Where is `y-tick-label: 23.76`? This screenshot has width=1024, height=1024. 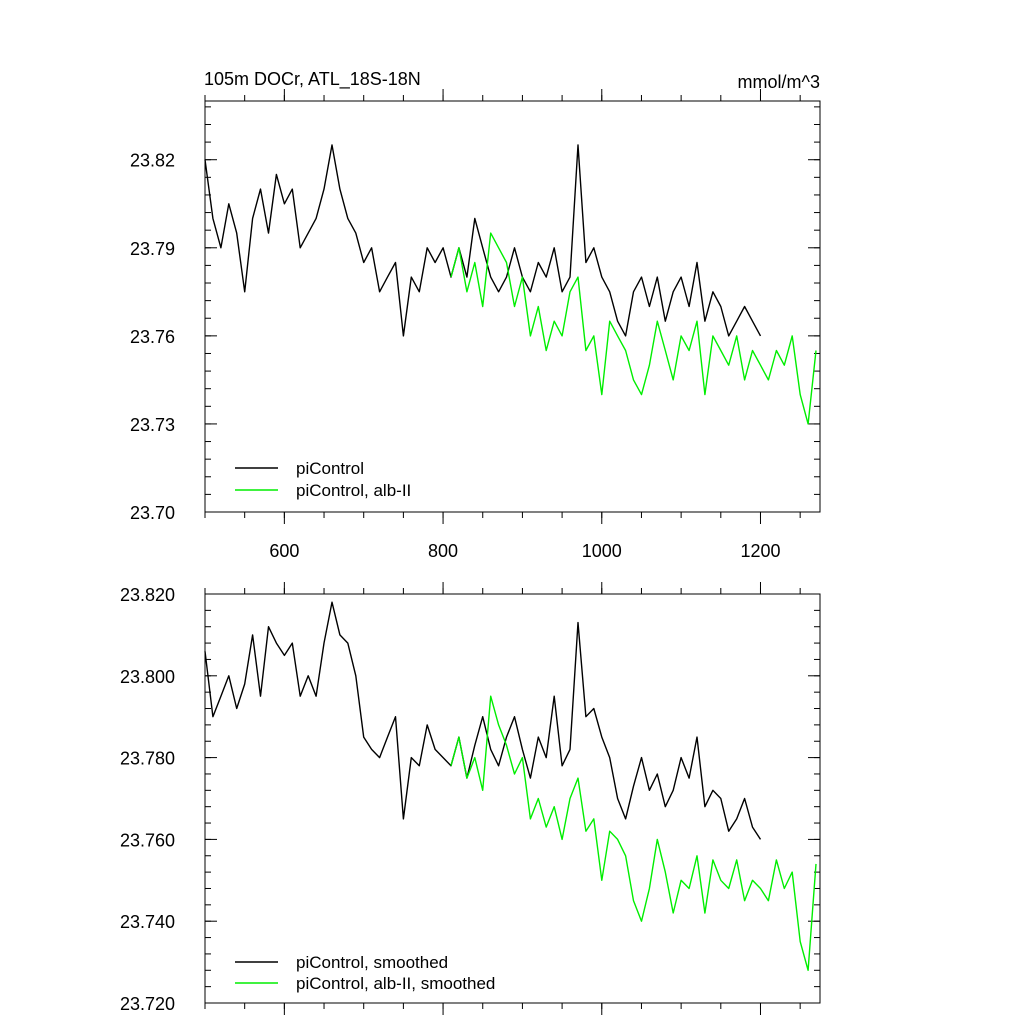 y-tick-label: 23.76 is located at coordinates (152, 337).